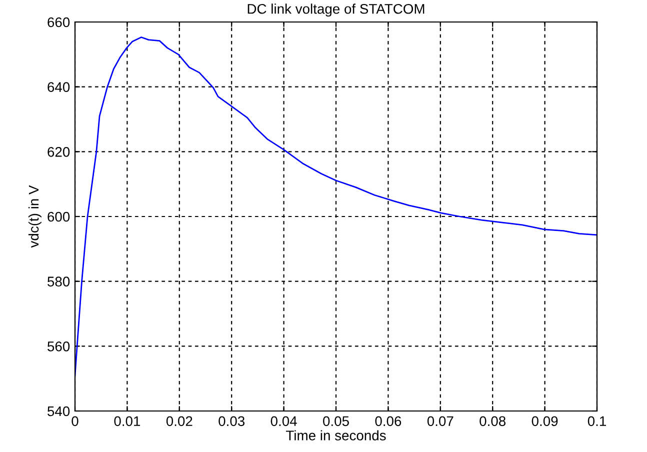 The image size is (647, 452). I want to click on x-tick-label: 0.04, so click(283, 421).